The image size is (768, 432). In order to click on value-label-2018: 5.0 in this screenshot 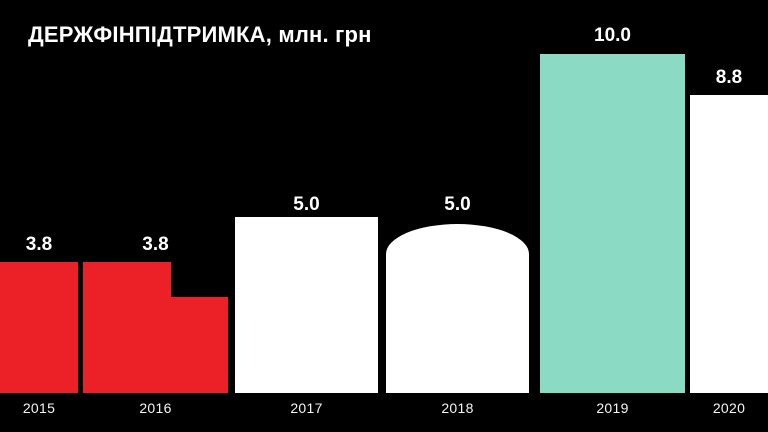, I will do `click(457, 204)`.